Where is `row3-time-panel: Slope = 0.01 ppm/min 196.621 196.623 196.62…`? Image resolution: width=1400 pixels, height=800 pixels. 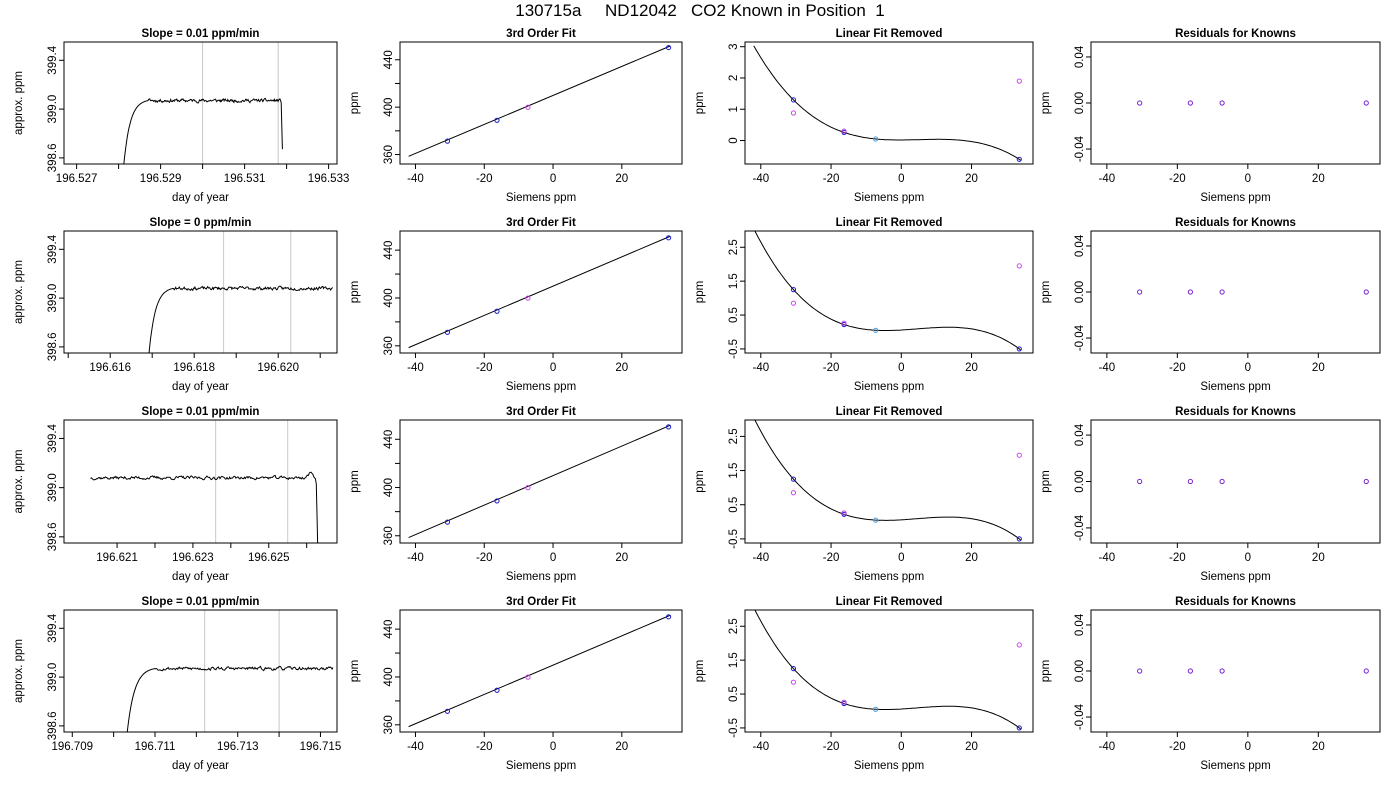 row3-time-panel: Slope = 0.01 ppm/min 196.621 196.623 196.62… is located at coordinates (175, 494).